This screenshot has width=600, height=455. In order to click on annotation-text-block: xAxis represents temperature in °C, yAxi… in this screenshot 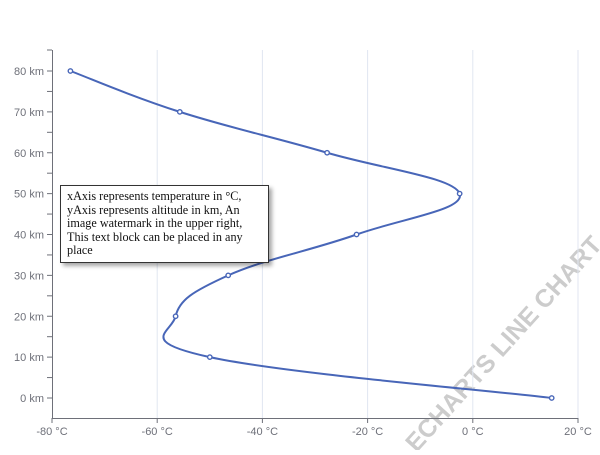, I will do `click(164, 224)`.